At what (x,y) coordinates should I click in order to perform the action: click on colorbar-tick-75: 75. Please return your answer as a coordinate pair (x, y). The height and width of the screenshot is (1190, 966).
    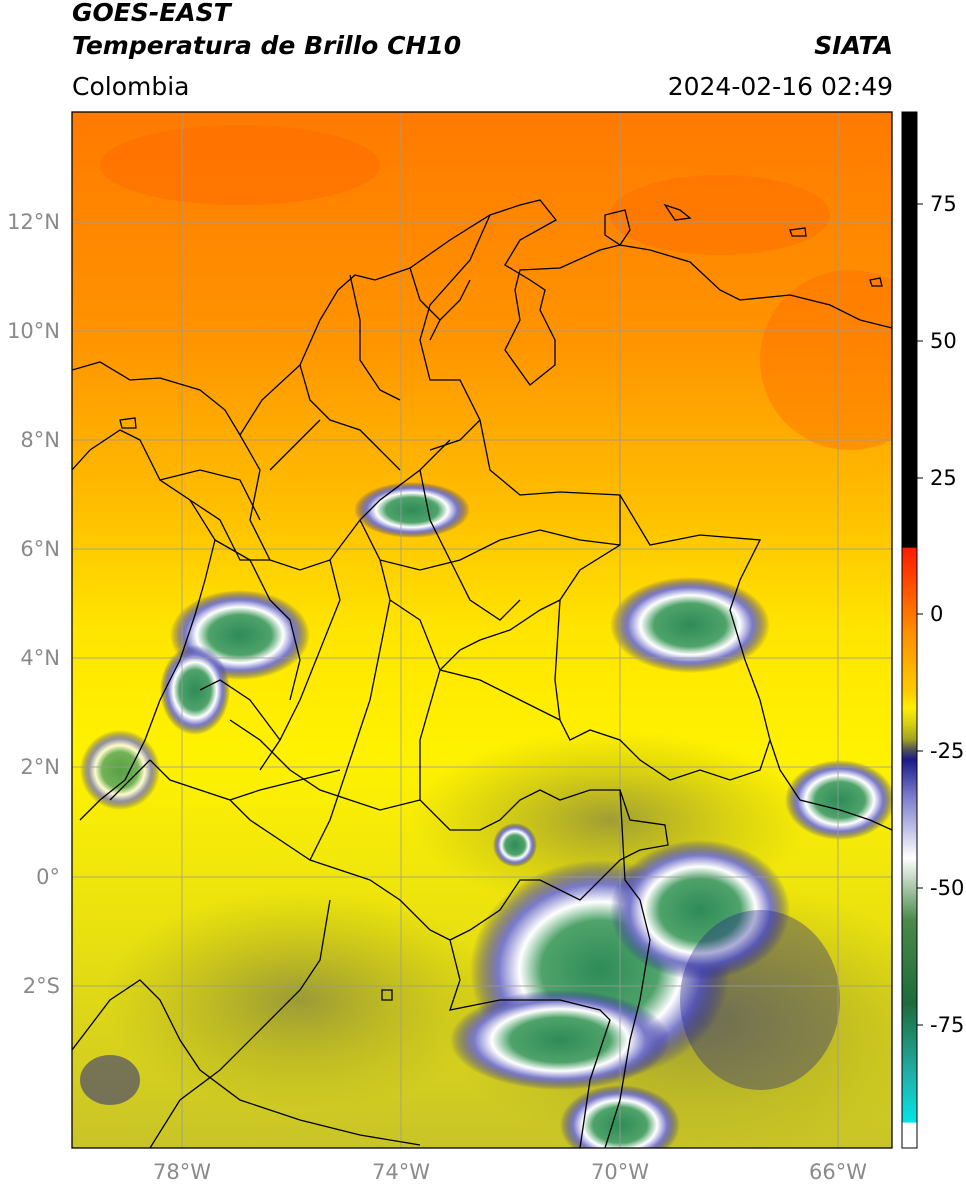
    Looking at the image, I should click on (943, 204).